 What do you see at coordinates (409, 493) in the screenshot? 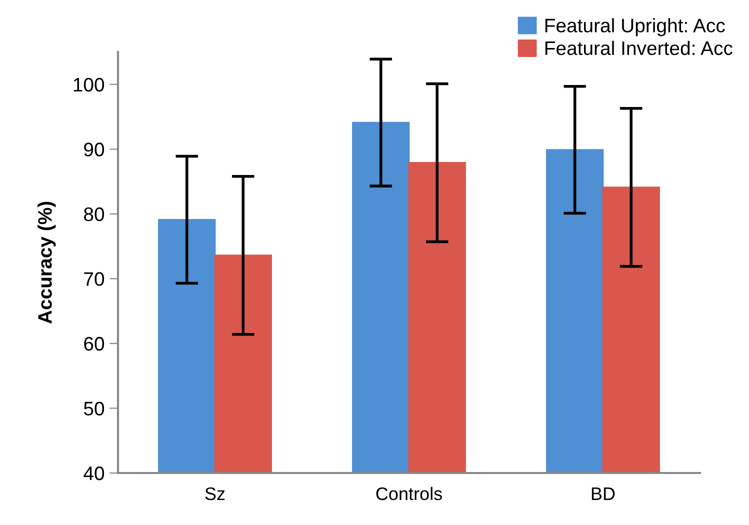
I see `x-tick-label: Controls` at bounding box center [409, 493].